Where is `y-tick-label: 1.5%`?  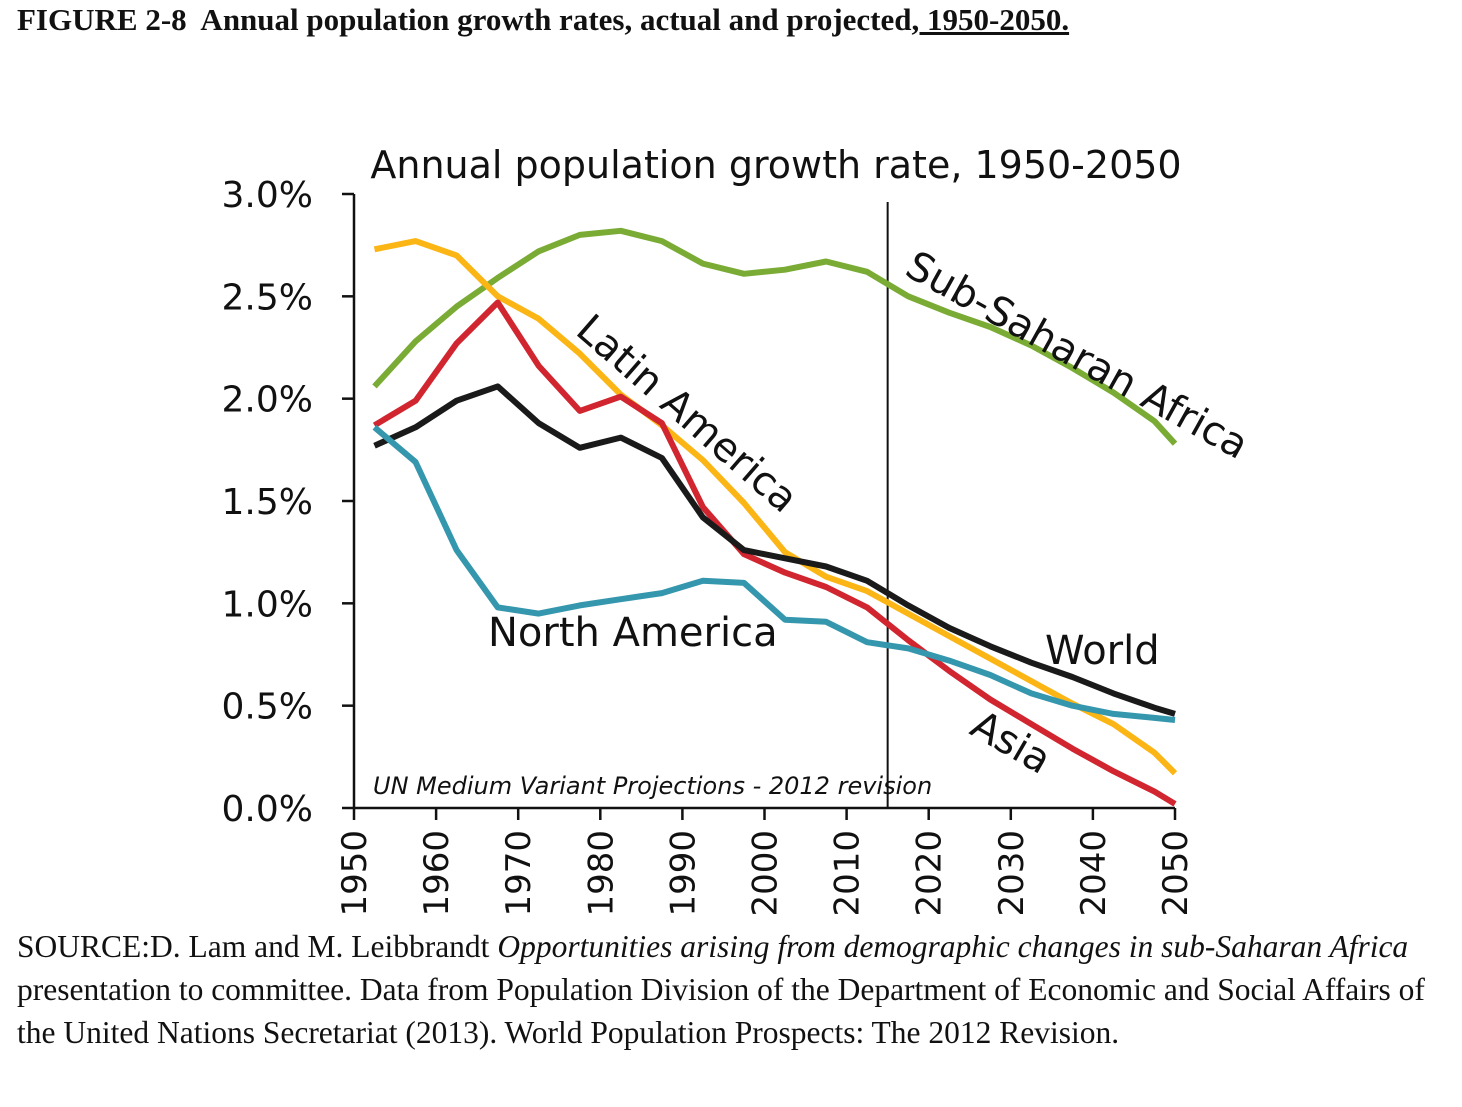 y-tick-label: 1.5% is located at coordinates (267, 502).